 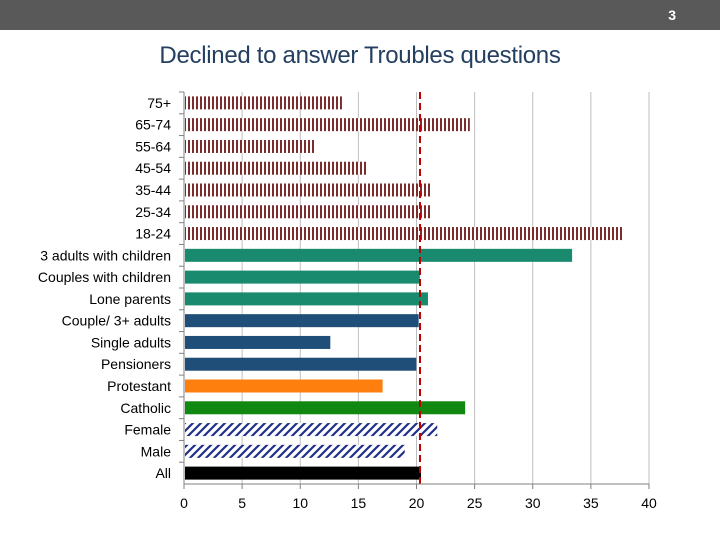 I want to click on page-number: 3, so click(x=672, y=15).